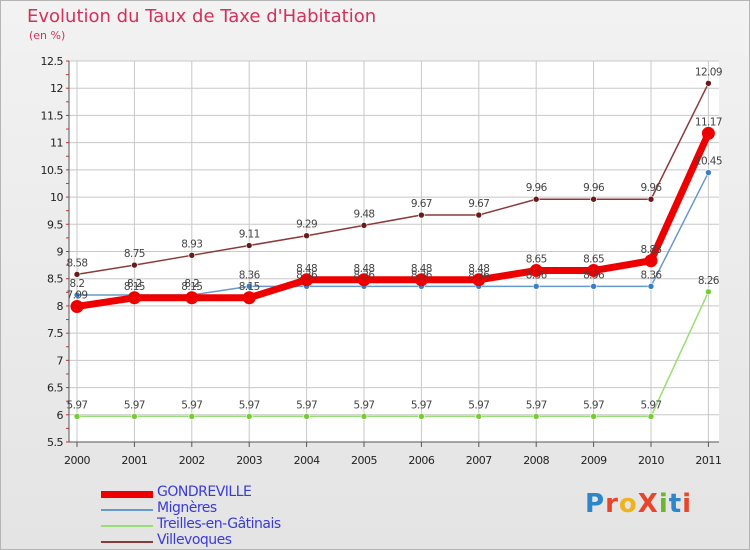  What do you see at coordinates (191, 244) in the screenshot?
I see `data-label-villevoques: 8.93` at bounding box center [191, 244].